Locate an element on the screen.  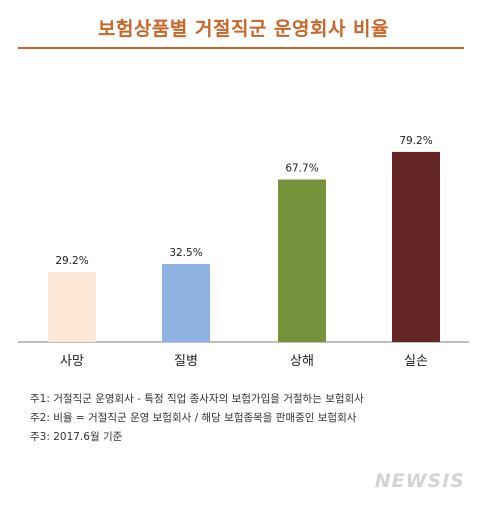
category-label-4: 실손 is located at coordinates (416, 361).